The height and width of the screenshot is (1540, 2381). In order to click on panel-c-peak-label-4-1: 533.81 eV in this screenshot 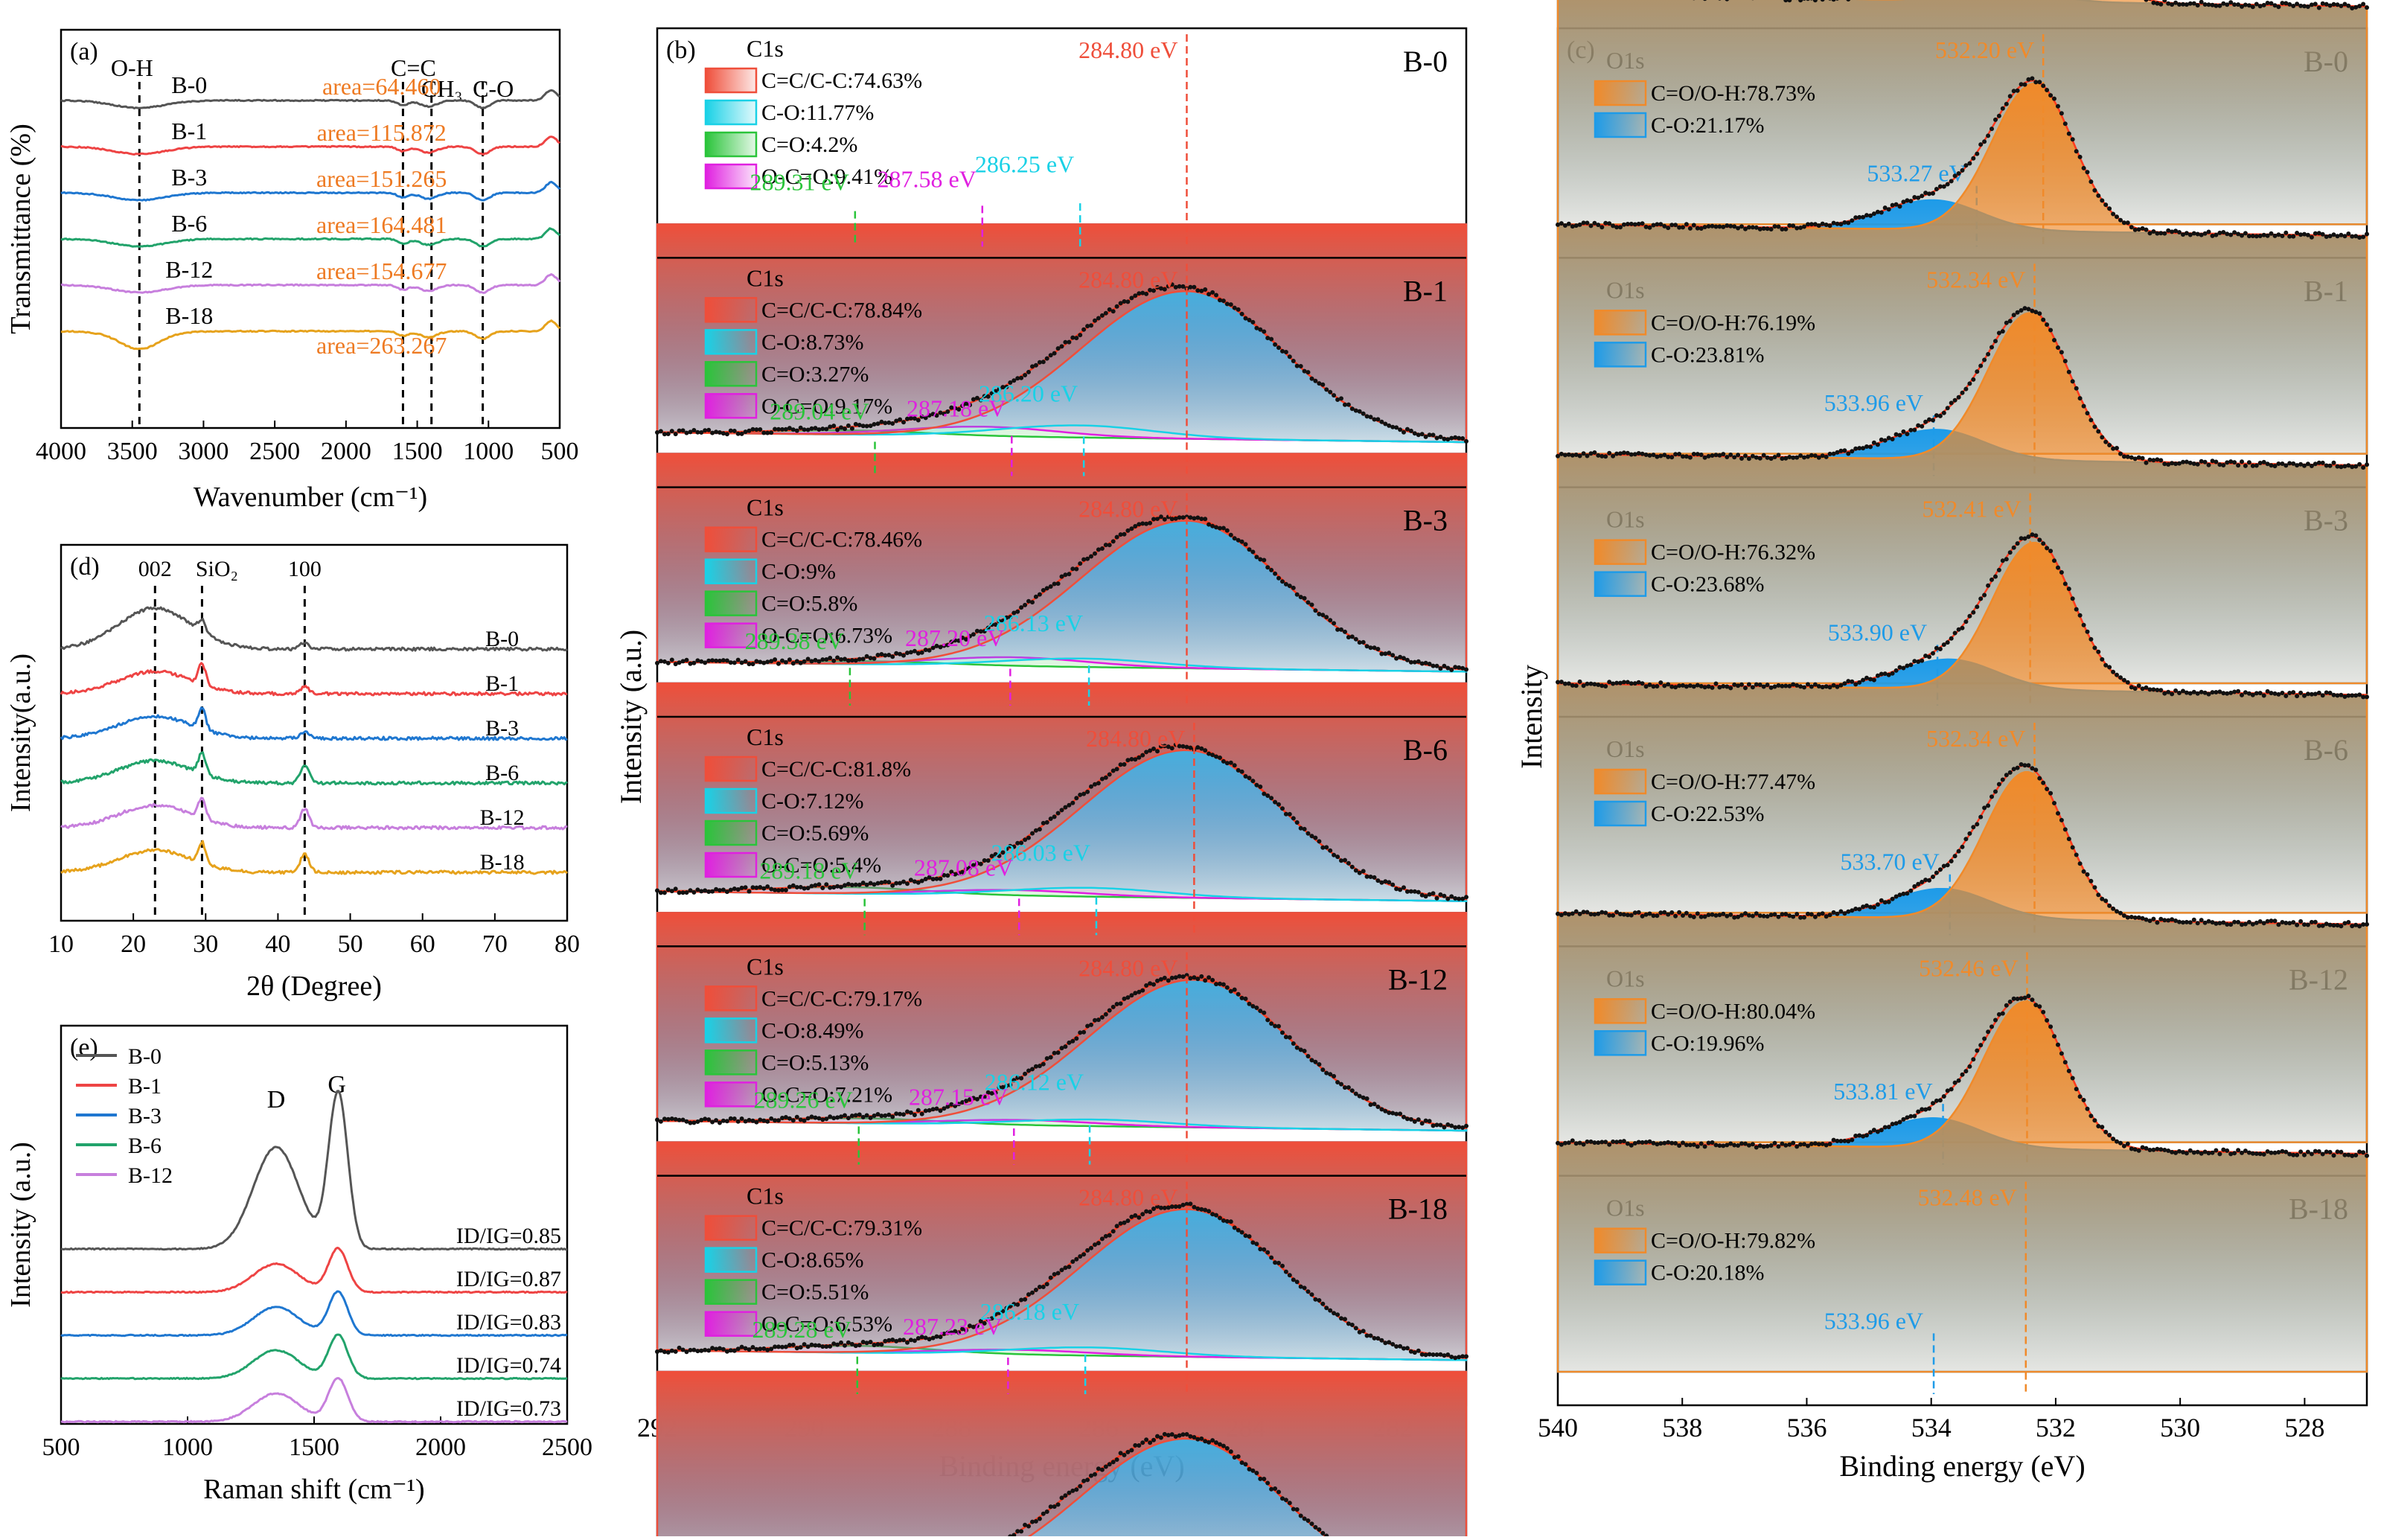, I will do `click(1882, 1092)`.